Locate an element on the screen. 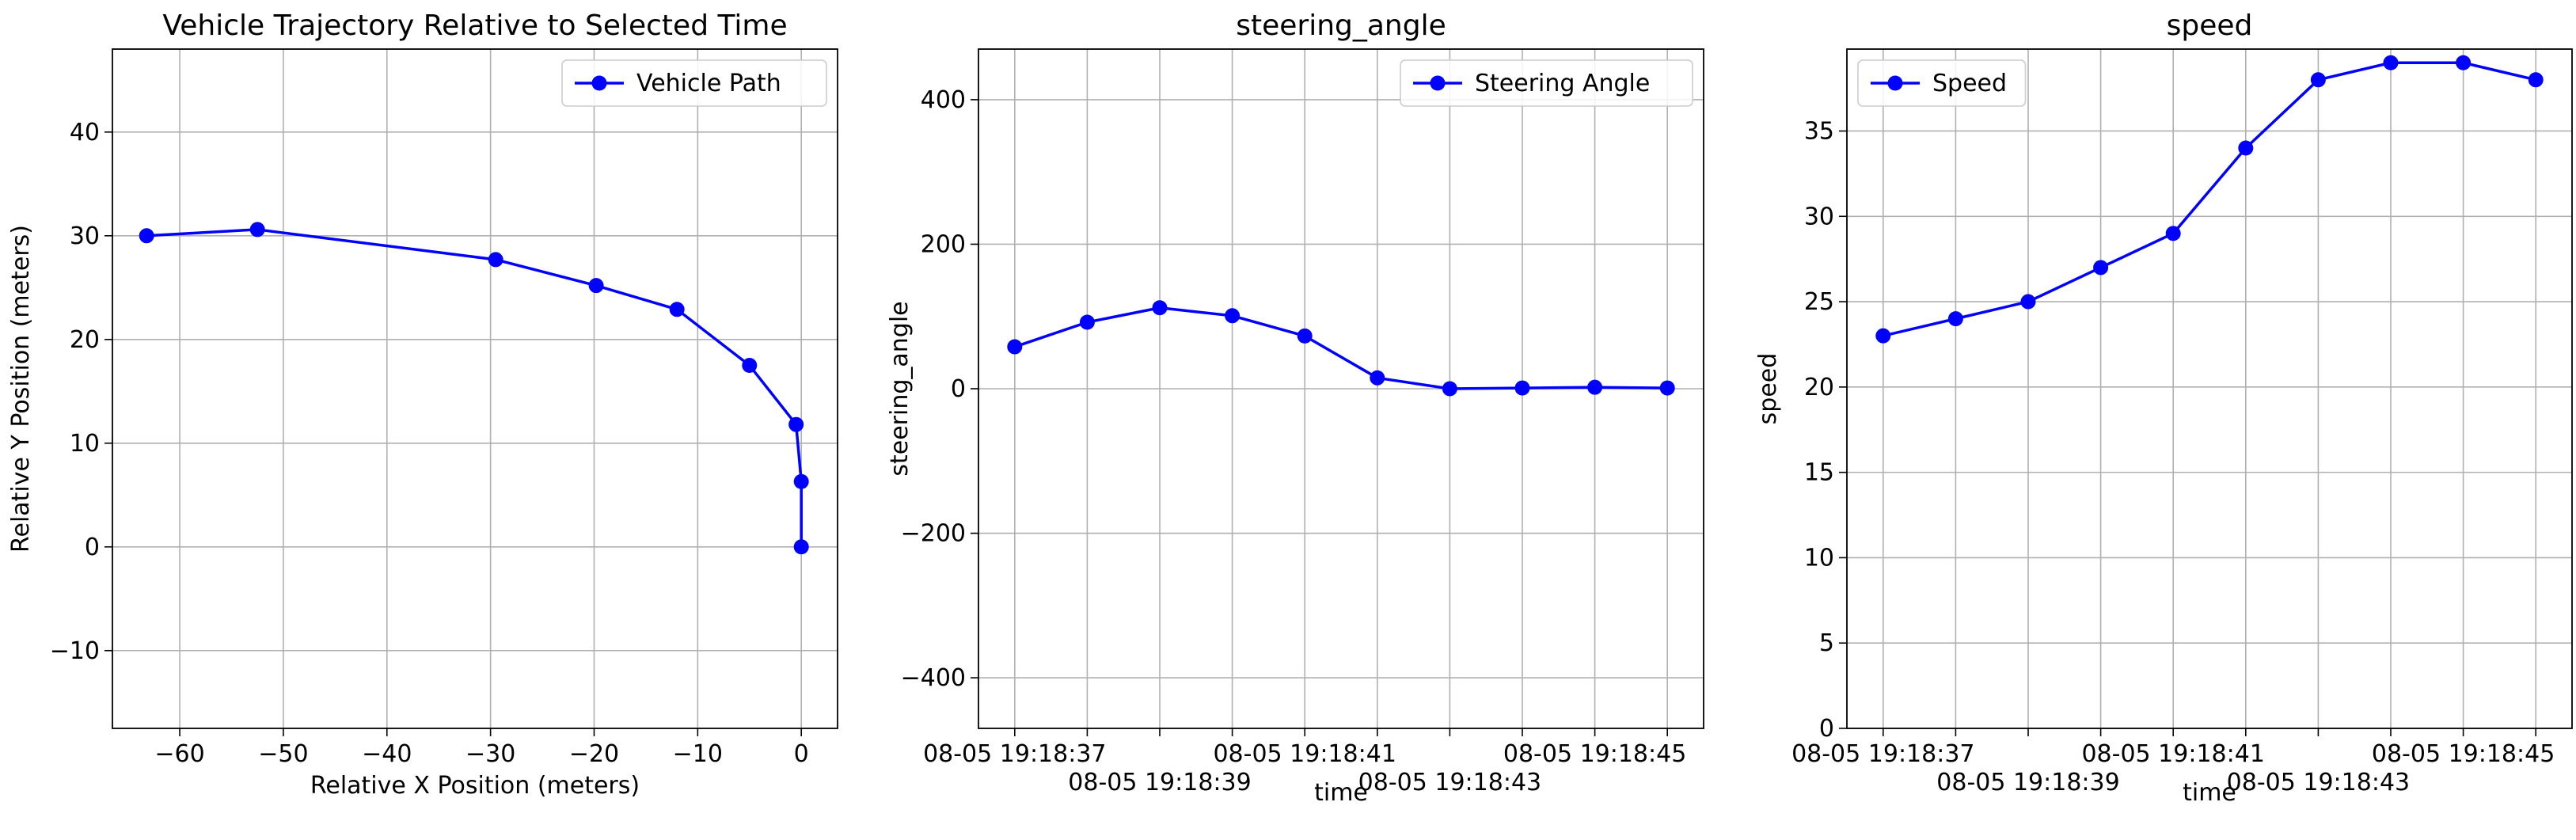 The image size is (2576, 840). x-tick-label: −50 is located at coordinates (283, 754).